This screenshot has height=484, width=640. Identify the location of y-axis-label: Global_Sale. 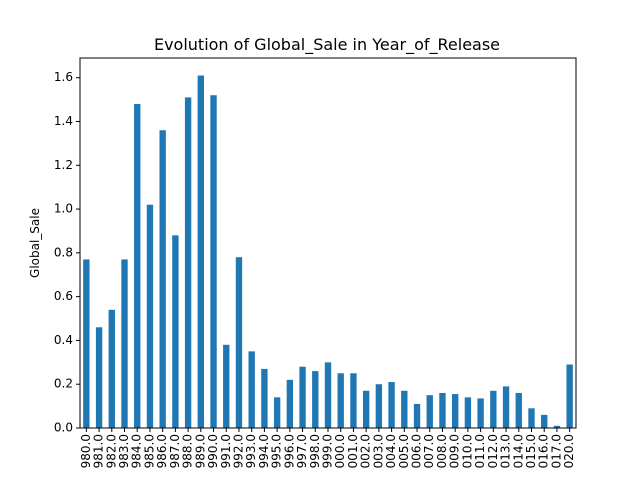
(35, 243).